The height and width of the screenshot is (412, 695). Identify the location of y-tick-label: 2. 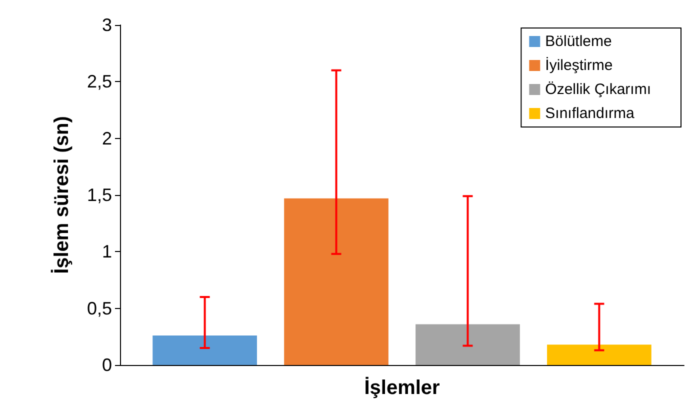
(107, 138).